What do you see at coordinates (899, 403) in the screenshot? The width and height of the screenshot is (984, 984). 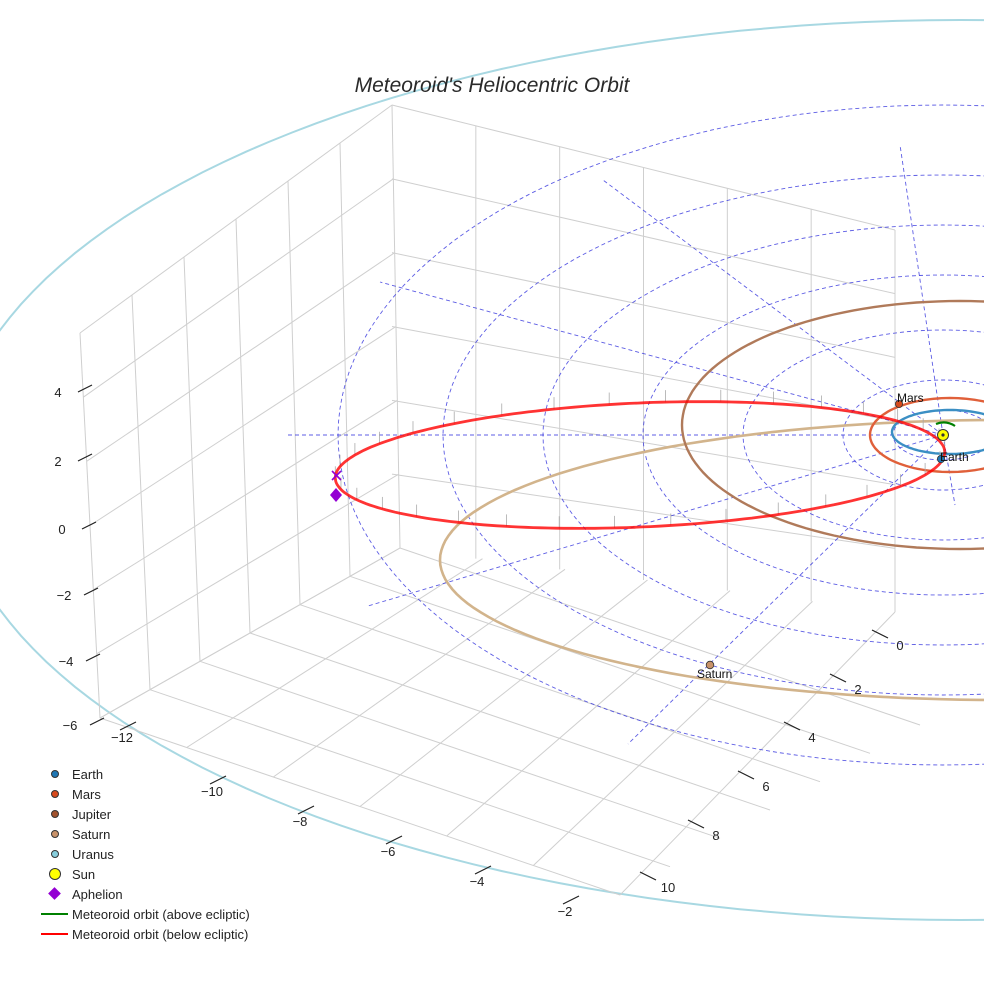 I see `mars-marker` at bounding box center [899, 403].